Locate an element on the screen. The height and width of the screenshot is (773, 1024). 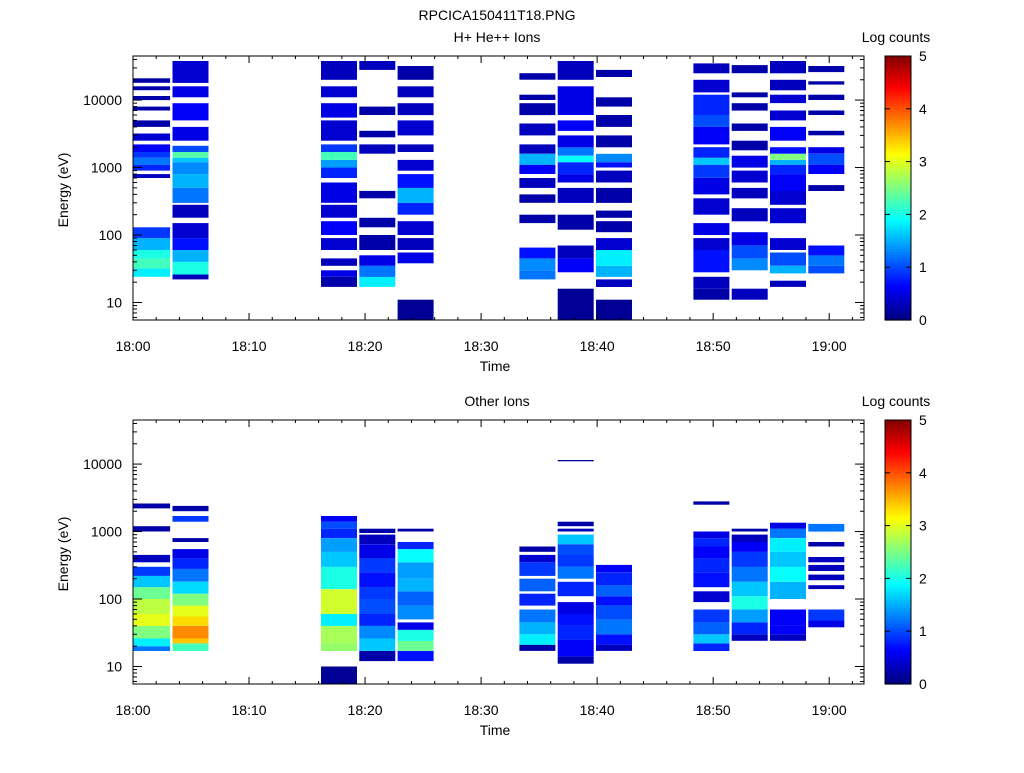
panel-1-colorbar: 0 1 2 3 4 5 is located at coordinates (905, 188).